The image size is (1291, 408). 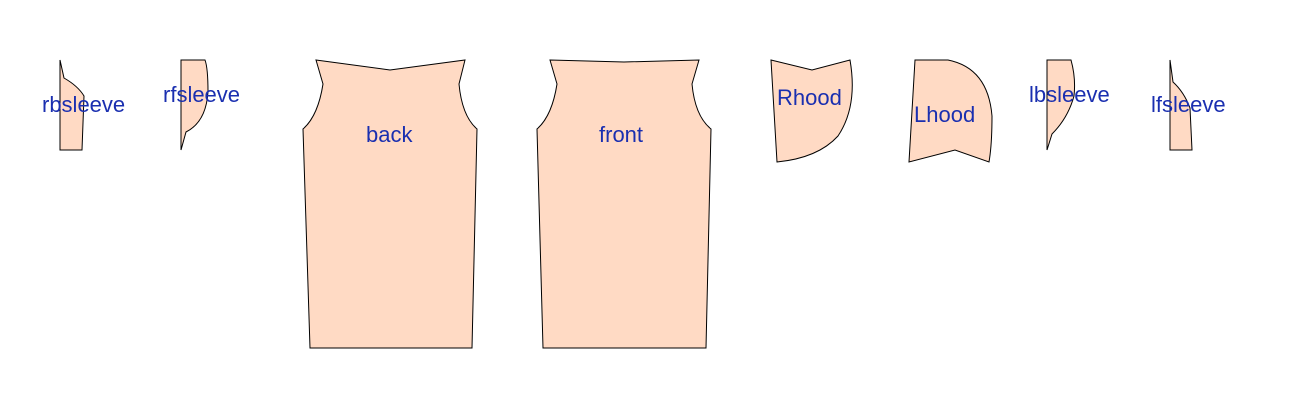 I want to click on lbsleeve-label: lbsleeve, so click(x=1069, y=94).